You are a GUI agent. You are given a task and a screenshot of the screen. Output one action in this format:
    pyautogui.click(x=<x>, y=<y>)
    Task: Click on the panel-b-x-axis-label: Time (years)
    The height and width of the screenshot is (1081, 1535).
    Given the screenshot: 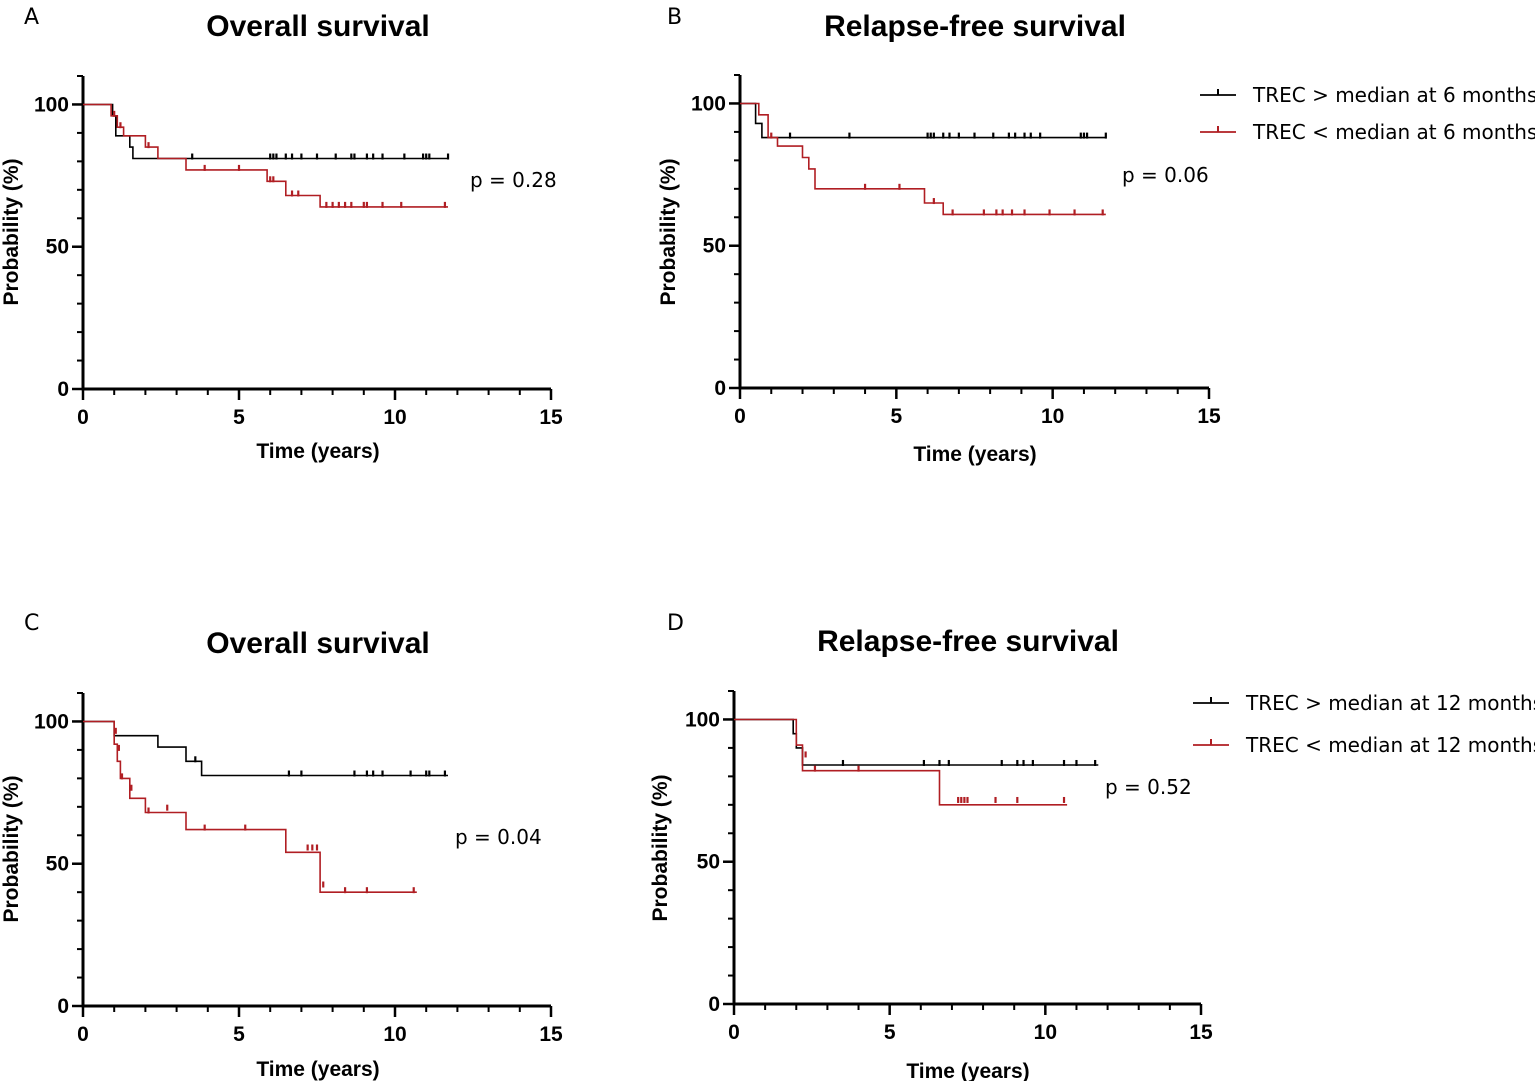 What is the action you would take?
    pyautogui.click(x=974, y=454)
    